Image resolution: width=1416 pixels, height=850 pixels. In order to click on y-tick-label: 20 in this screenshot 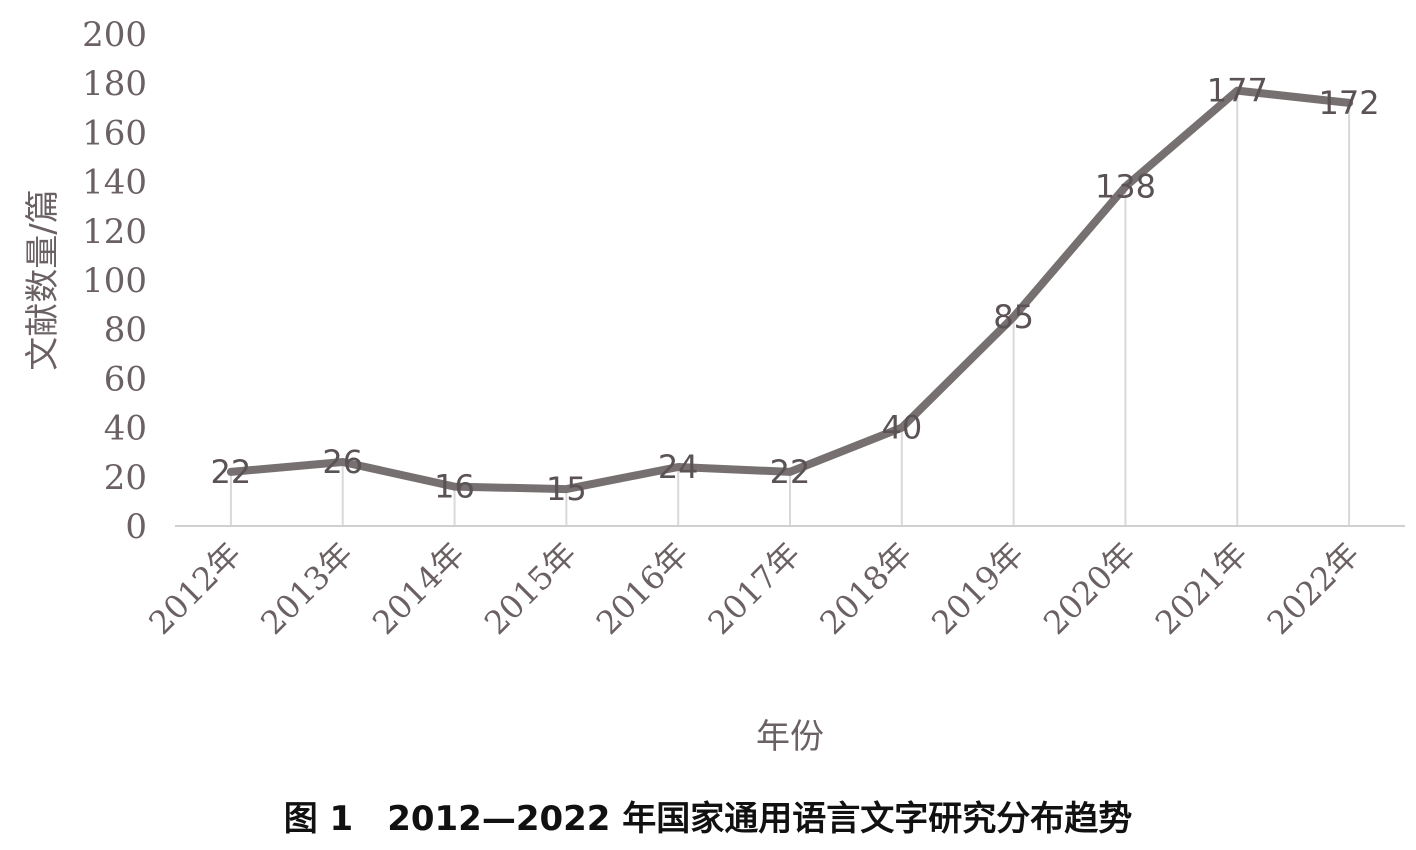, I will do `click(125, 478)`.